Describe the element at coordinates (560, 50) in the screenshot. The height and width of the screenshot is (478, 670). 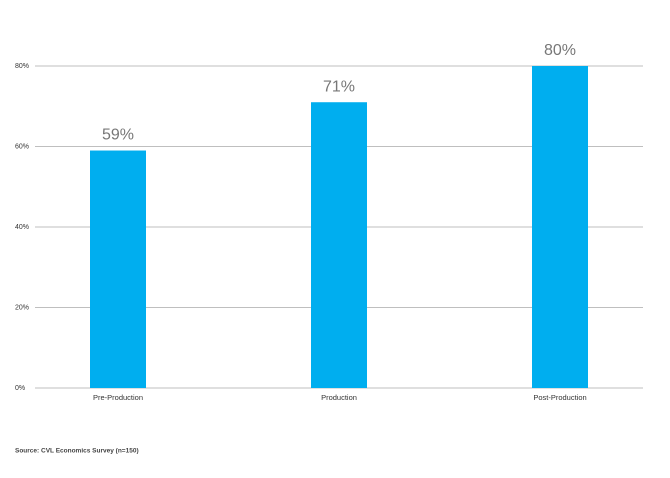
I see `value-label: 80%` at that location.